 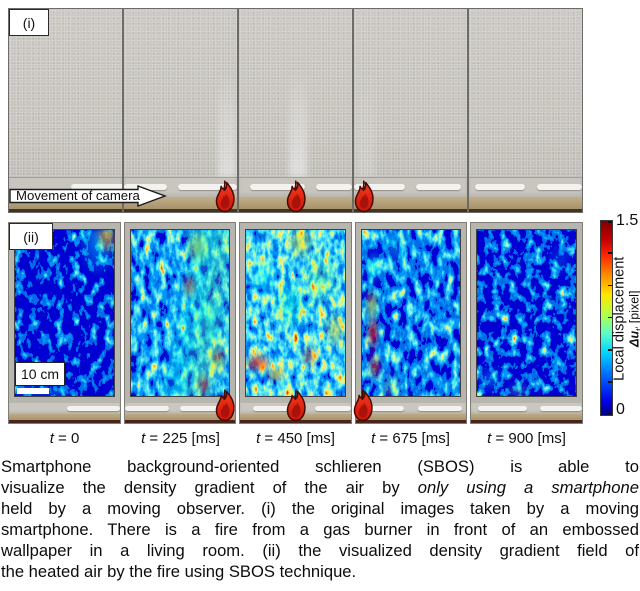 I want to click on t-value: = 675 [ms], so click(x=412, y=438).